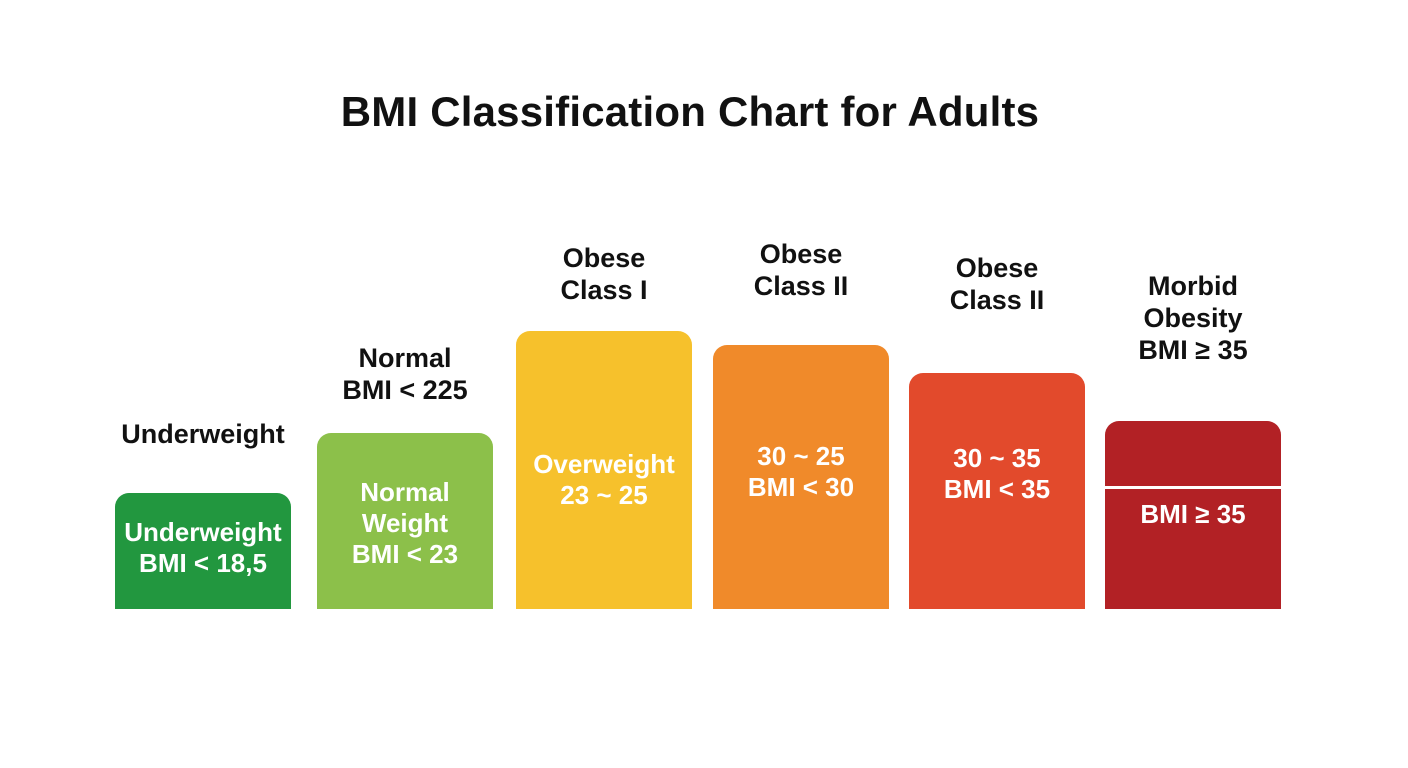 The height and width of the screenshot is (768, 1408). What do you see at coordinates (1193, 286) in the screenshot?
I see `category-label-line: Morbid` at bounding box center [1193, 286].